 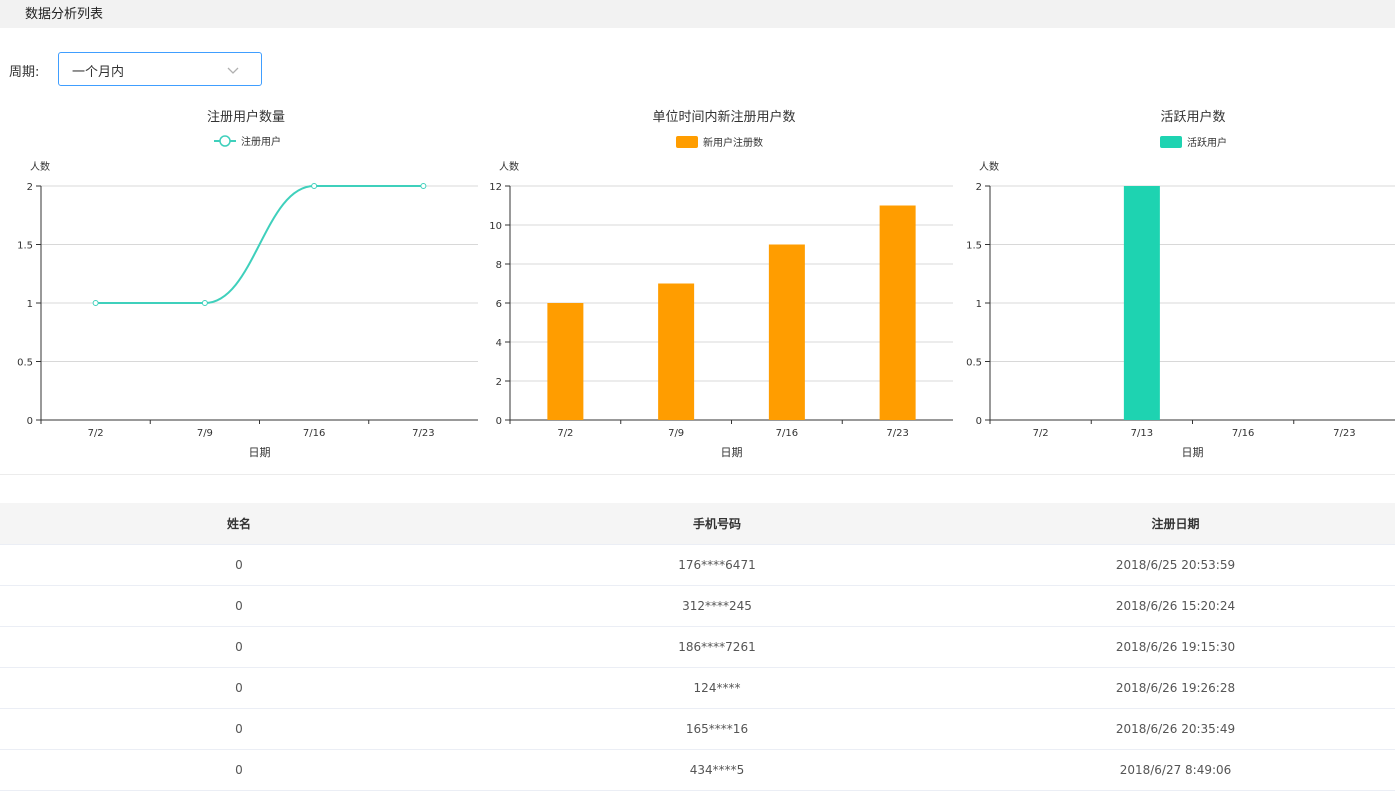 I want to click on table-row: 0 434****5 2018/6/27 8:49:06, so click(x=697, y=770).